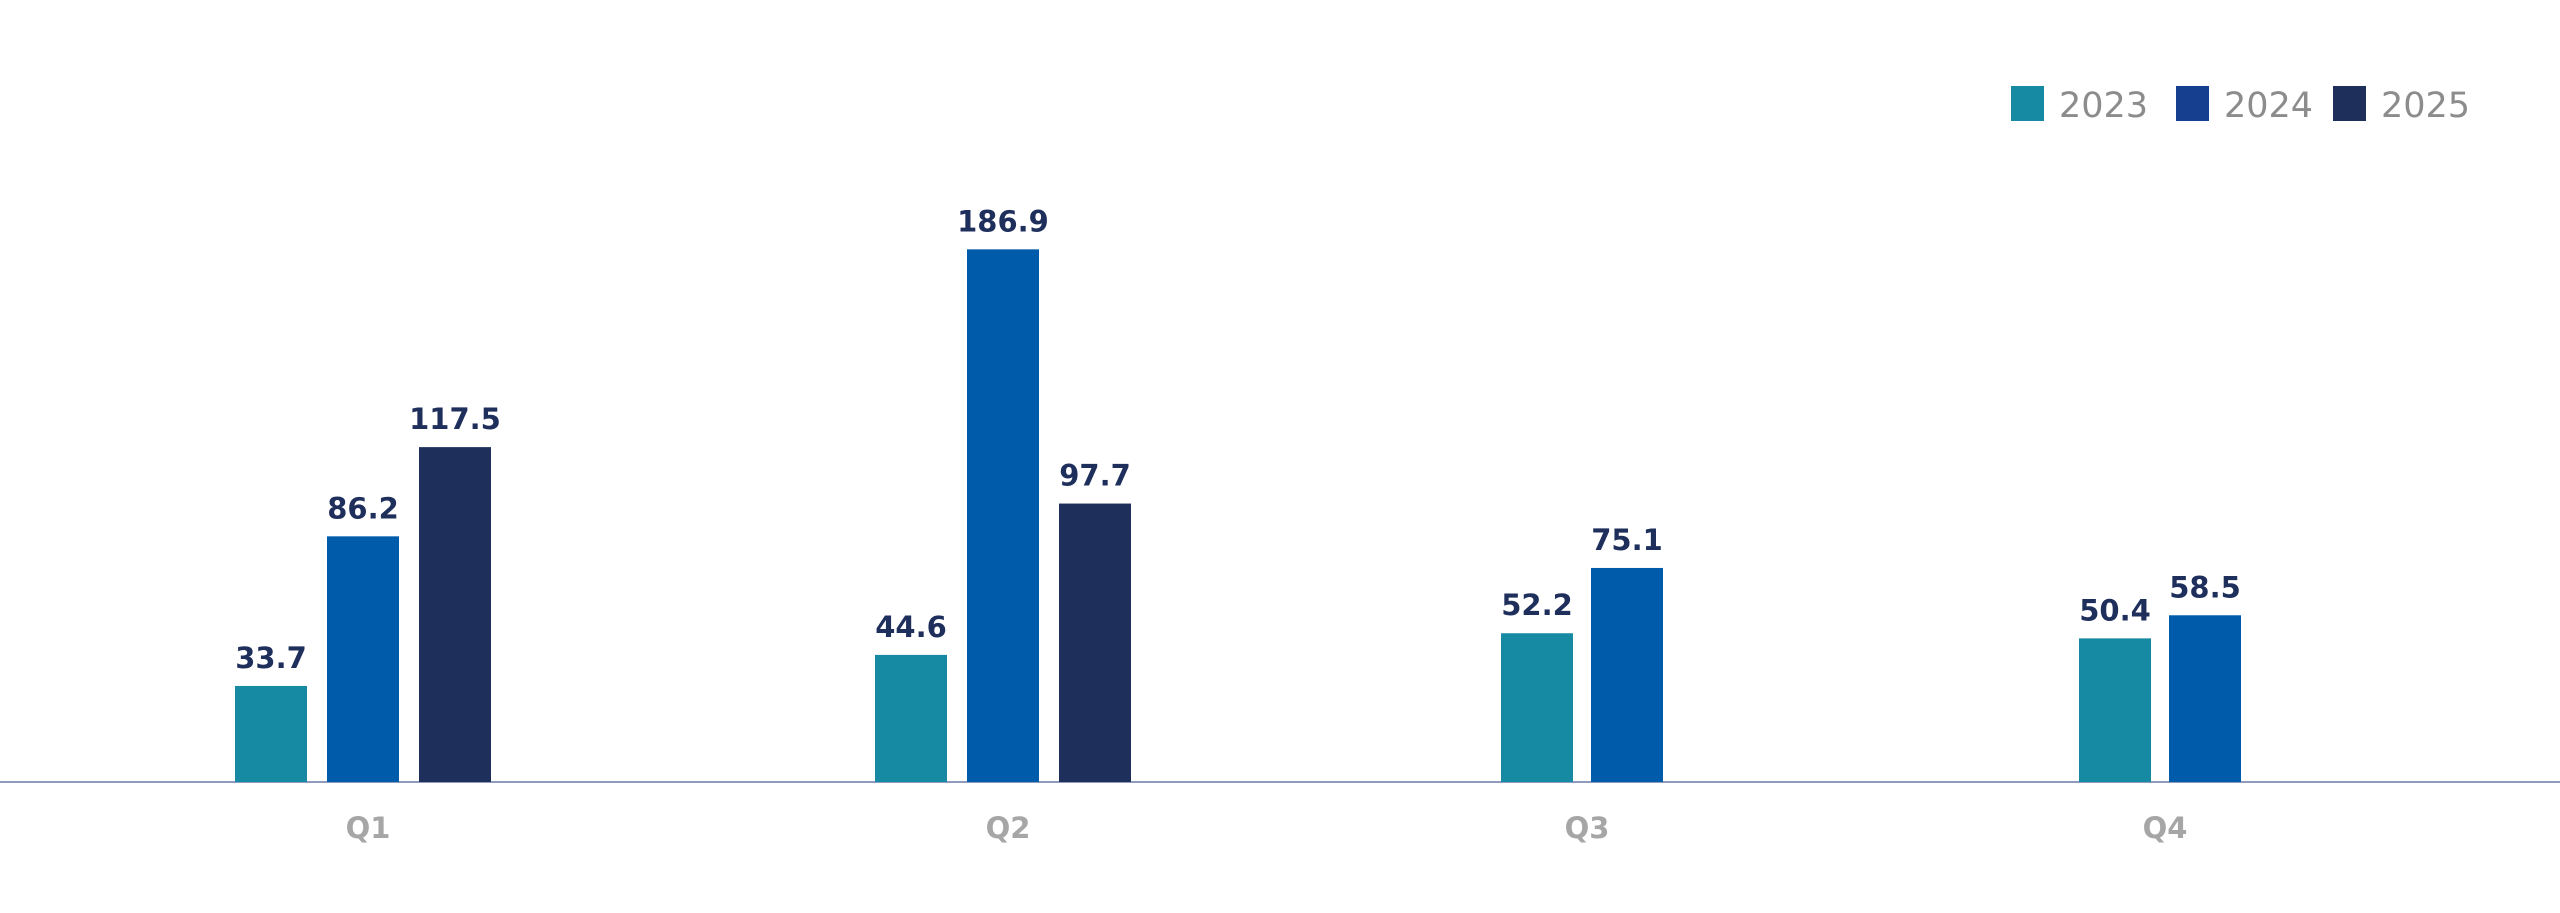 This screenshot has width=2560, height=913. Describe the element at coordinates (1095, 642) in the screenshot. I see `bar-2025-Q2` at that location.